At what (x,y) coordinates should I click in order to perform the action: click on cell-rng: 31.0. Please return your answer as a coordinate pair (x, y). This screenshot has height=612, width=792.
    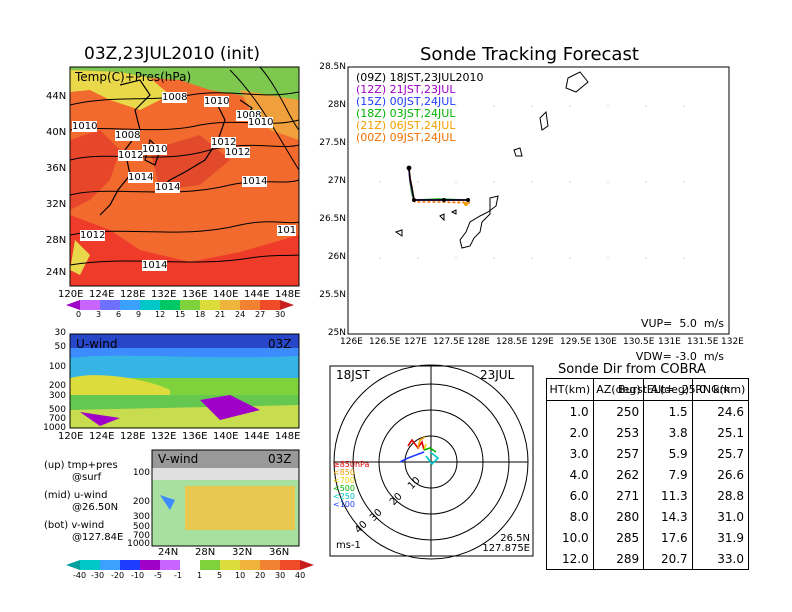
    Looking at the image, I should click on (720, 516).